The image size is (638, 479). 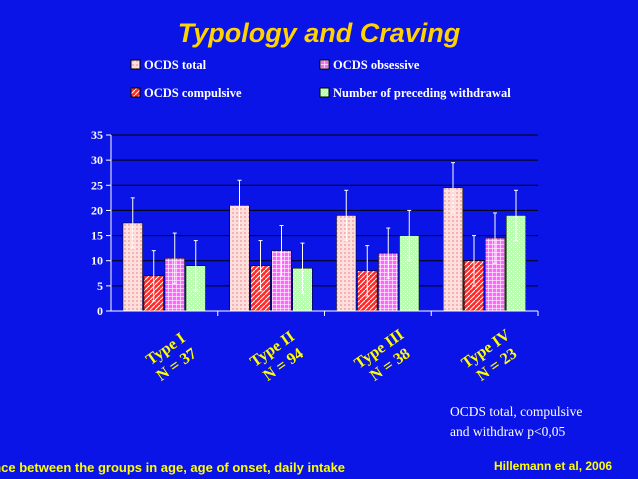 What do you see at coordinates (100, 286) in the screenshot?
I see `y-tick-label: 5` at bounding box center [100, 286].